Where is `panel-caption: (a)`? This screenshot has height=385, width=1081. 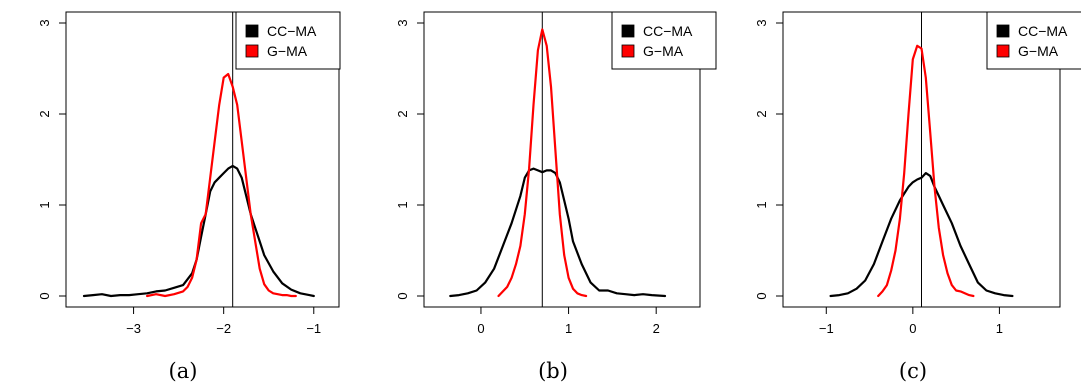 panel-caption: (a) is located at coordinates (183, 371).